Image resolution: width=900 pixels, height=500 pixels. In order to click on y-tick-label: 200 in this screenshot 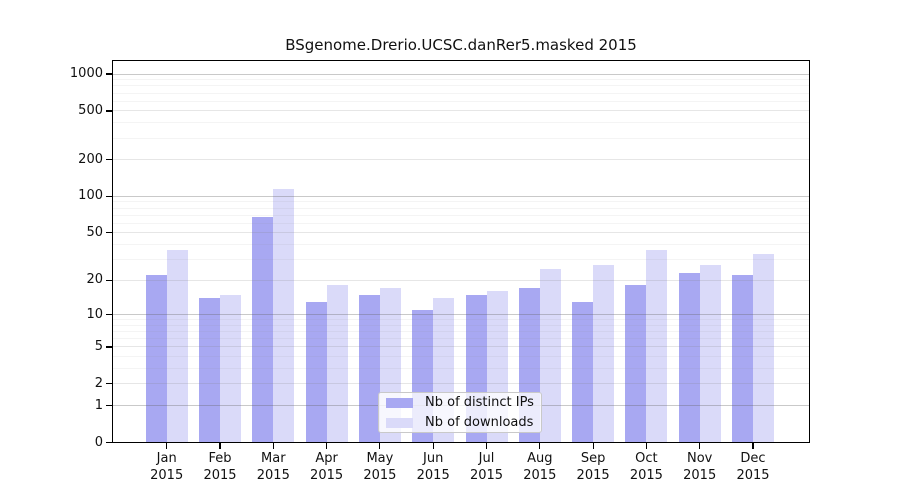, I will do `click(90, 159)`.